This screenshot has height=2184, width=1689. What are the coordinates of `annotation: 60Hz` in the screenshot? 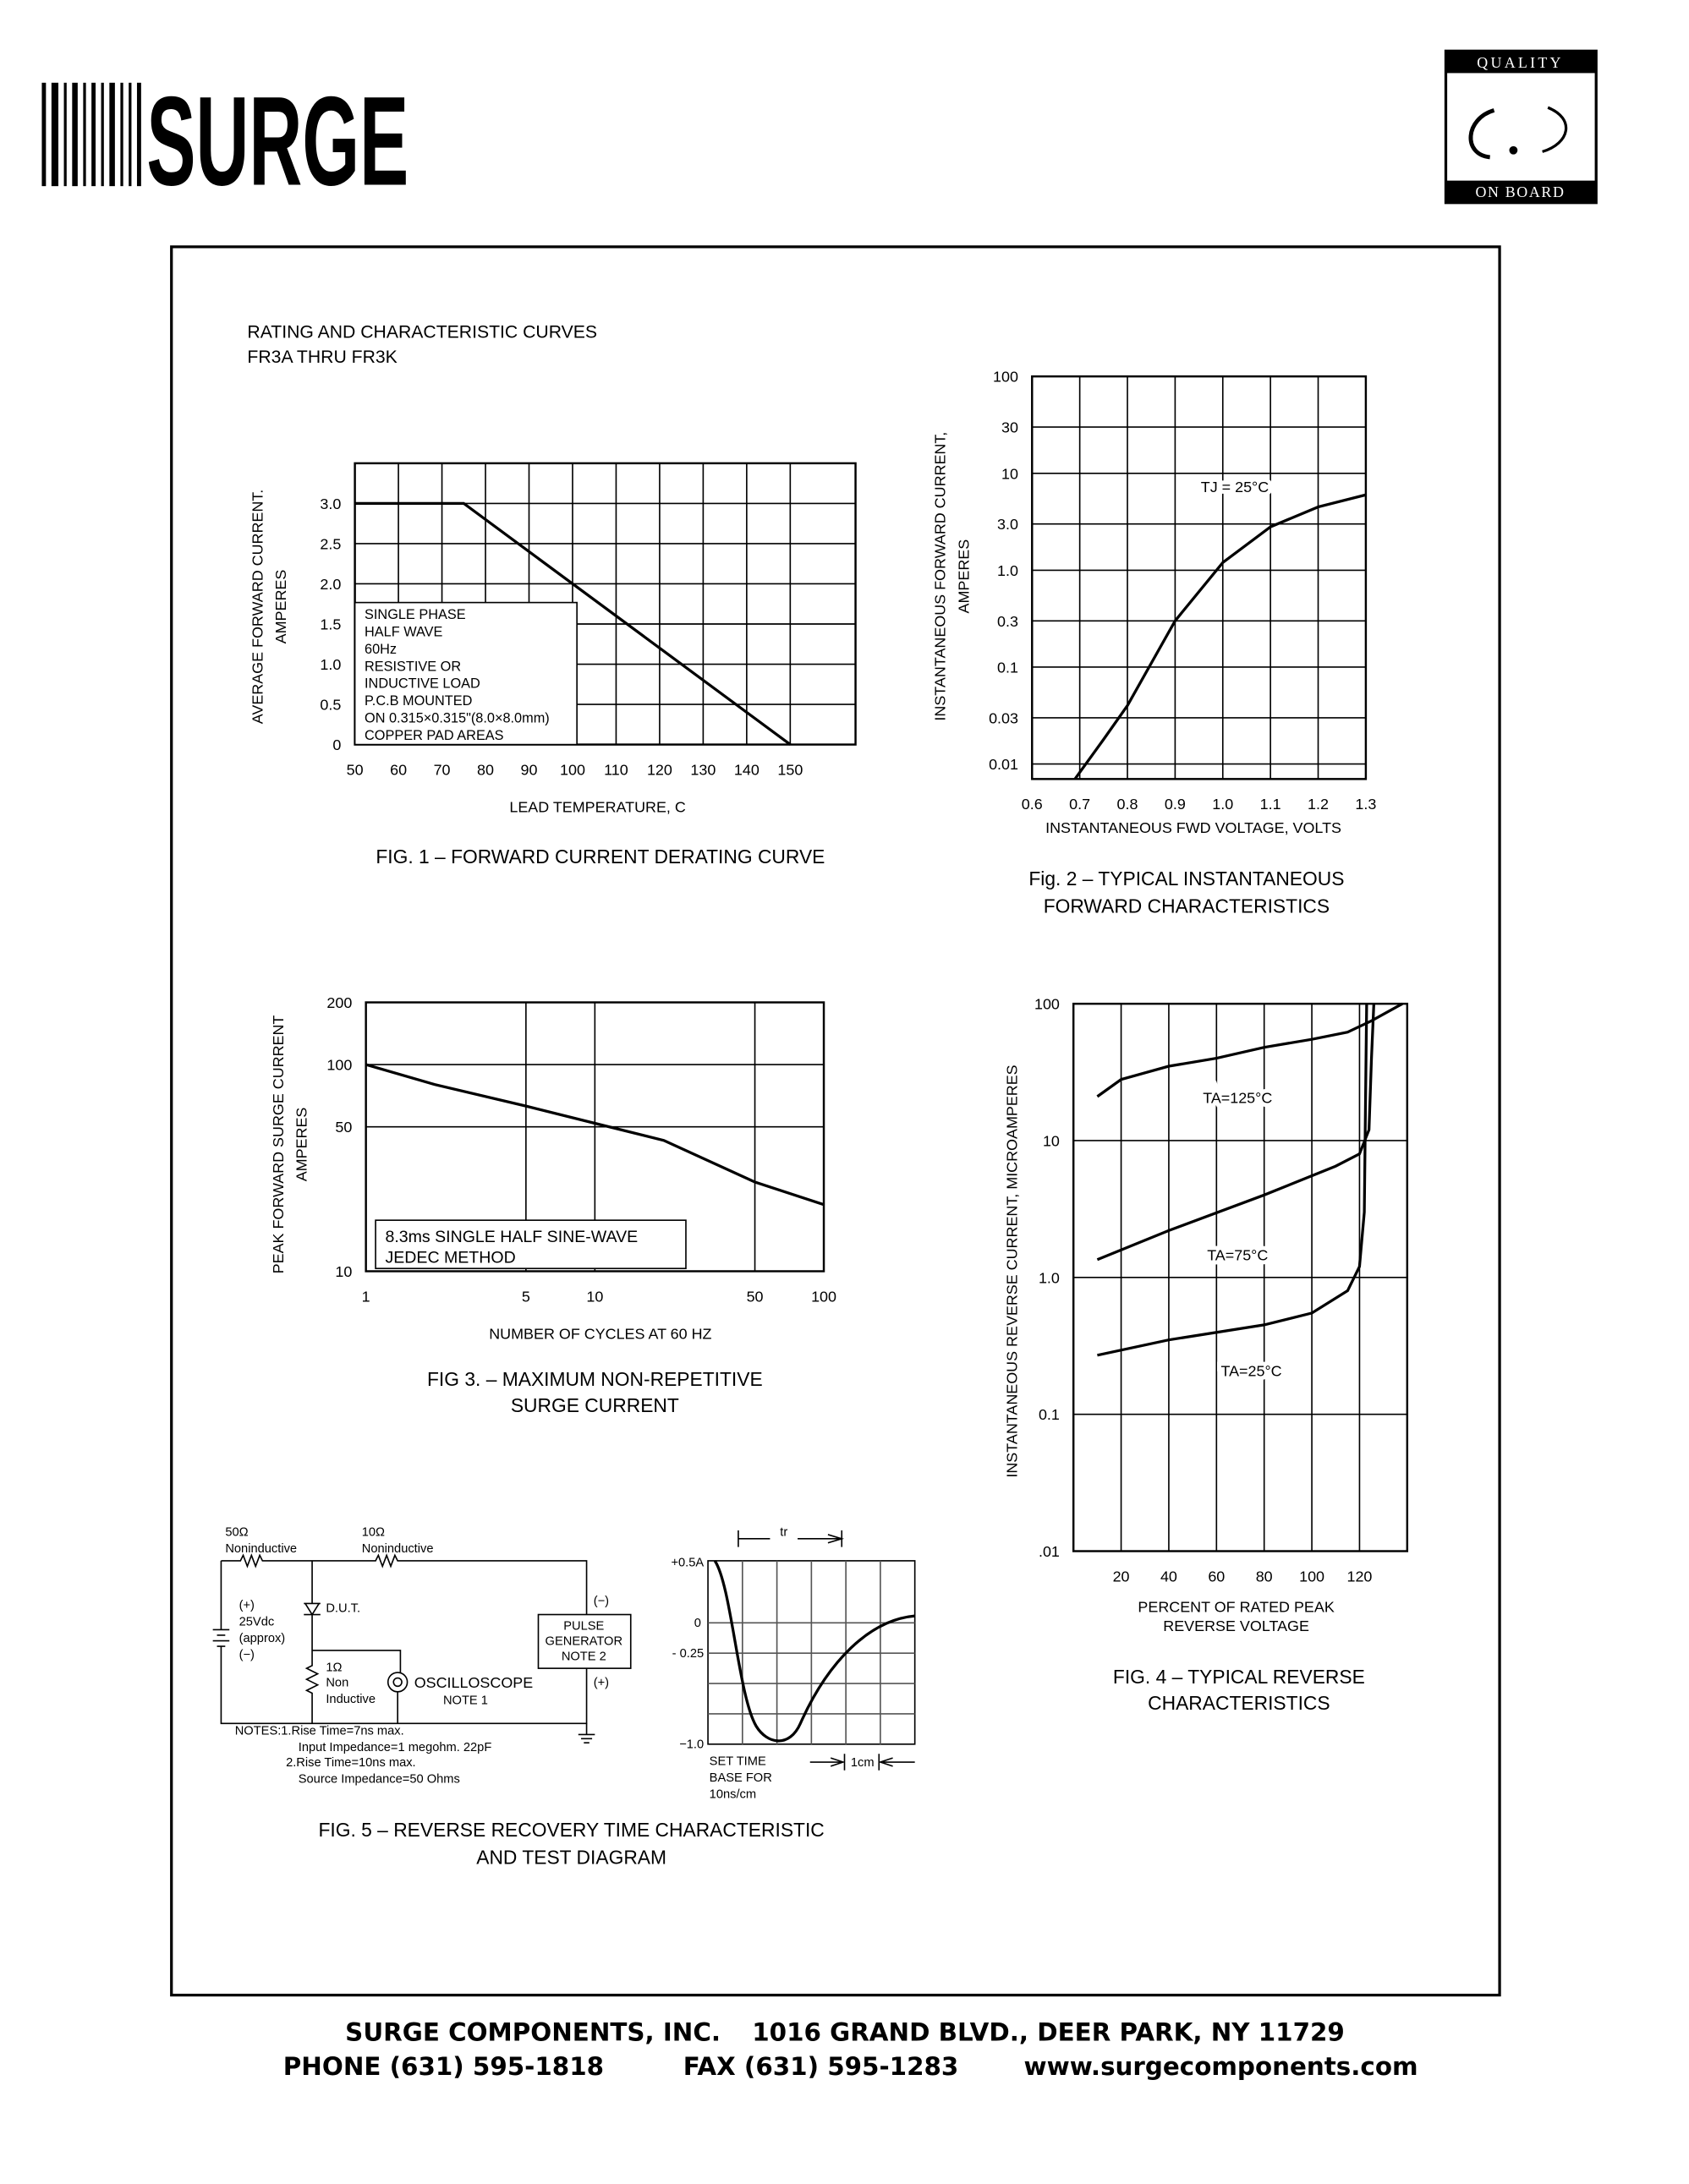 It's located at (381, 649).